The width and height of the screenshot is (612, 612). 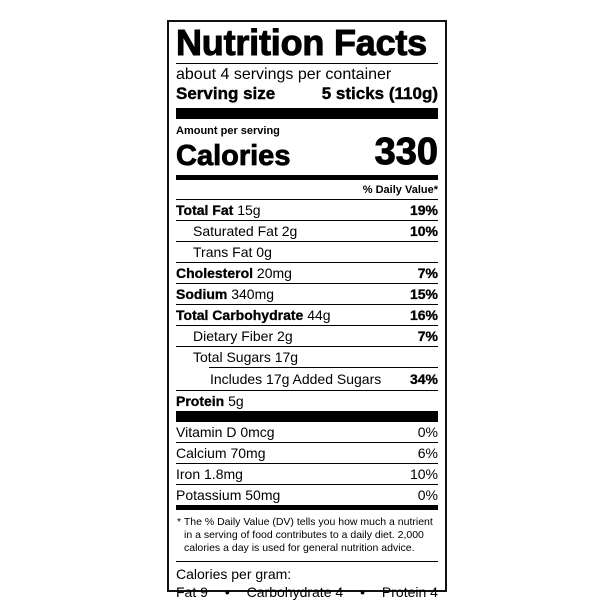 What do you see at coordinates (274, 273) in the screenshot?
I see `nutrient-amount: 20mg` at bounding box center [274, 273].